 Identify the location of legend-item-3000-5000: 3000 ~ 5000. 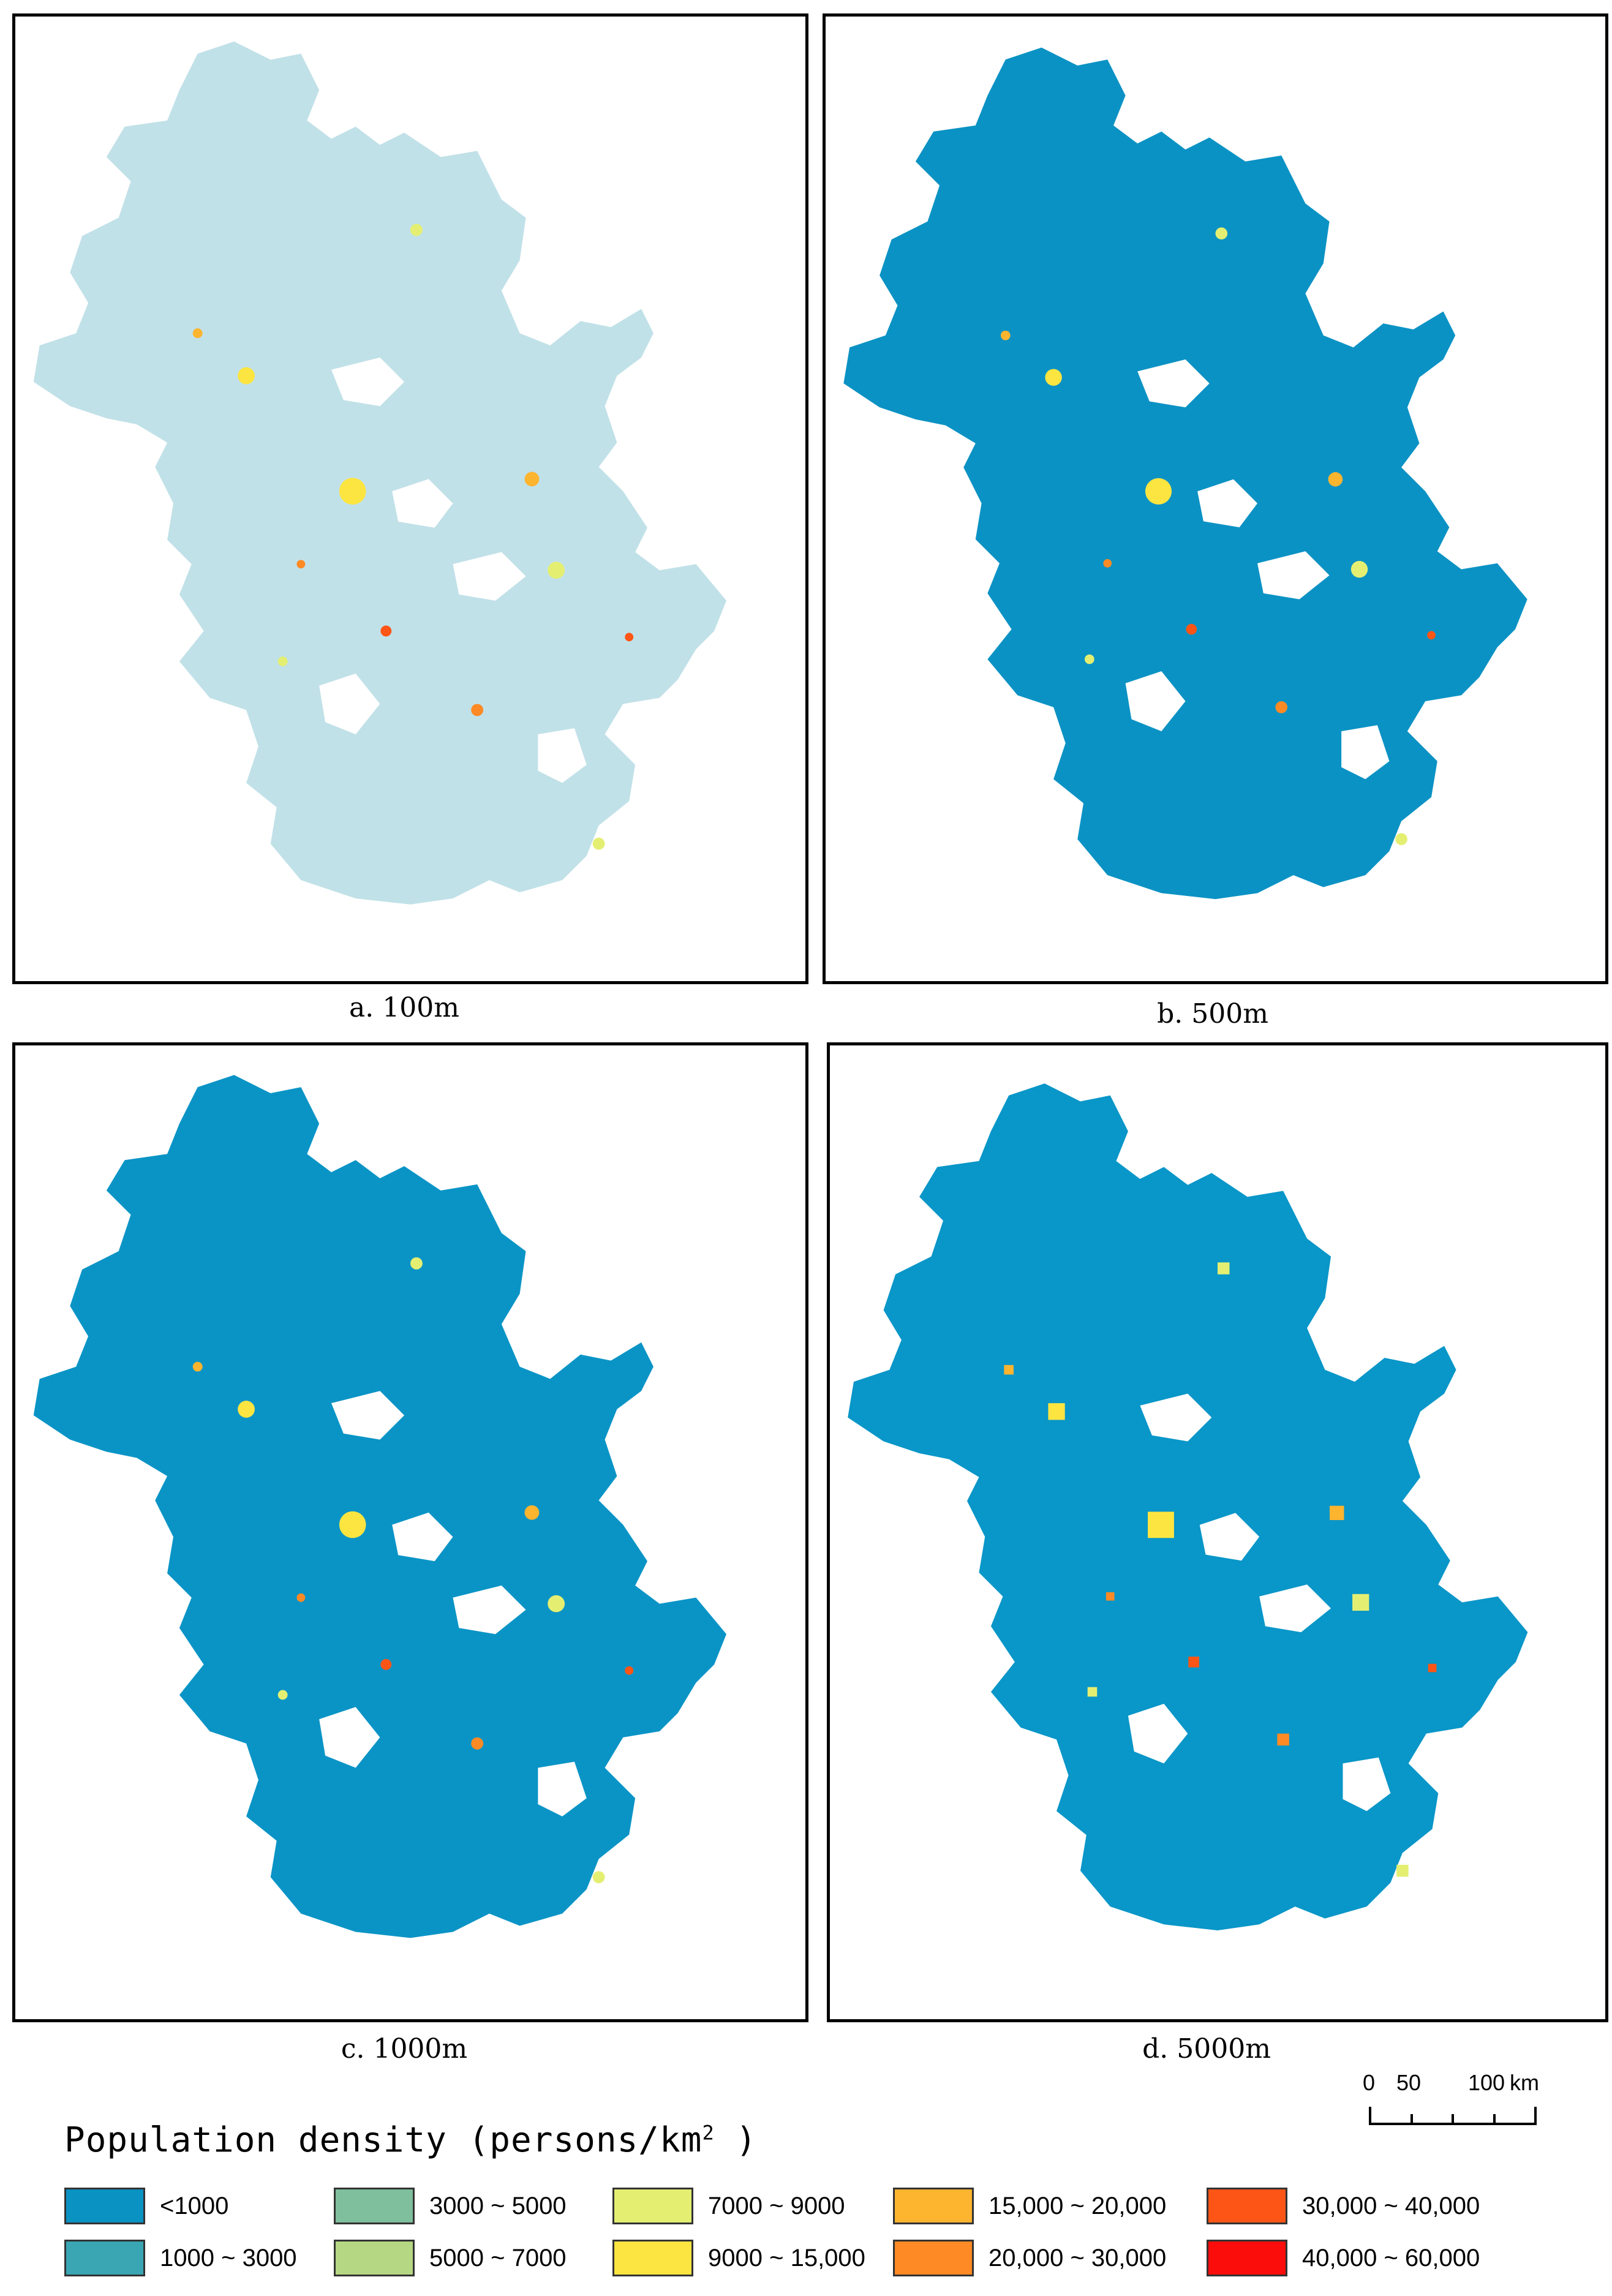
(450, 2206).